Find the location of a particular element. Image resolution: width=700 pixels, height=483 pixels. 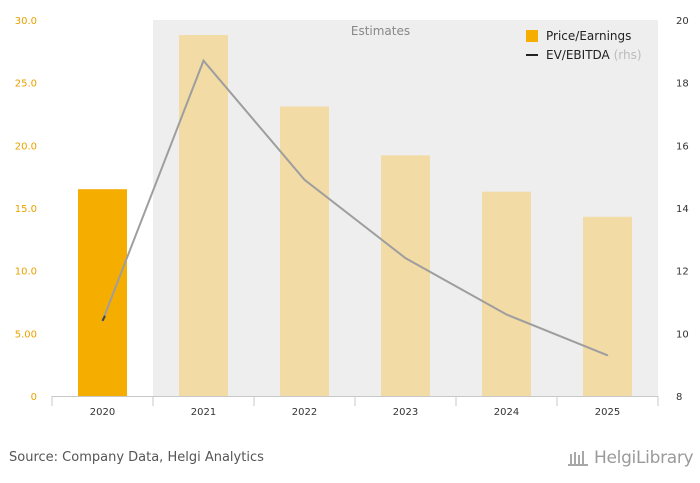

source-note: Source: Company Data, Helgi Analytics is located at coordinates (136, 457).